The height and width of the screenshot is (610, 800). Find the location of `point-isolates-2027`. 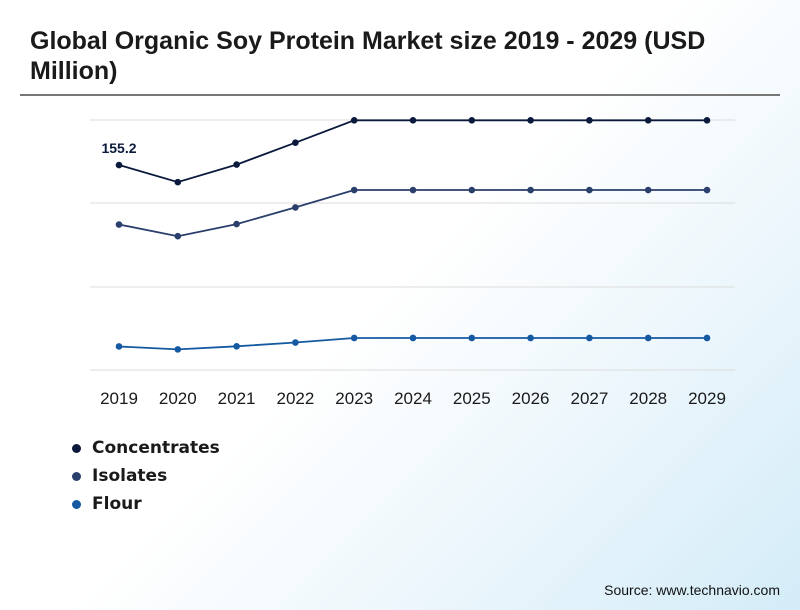

point-isolates-2027 is located at coordinates (589, 190).